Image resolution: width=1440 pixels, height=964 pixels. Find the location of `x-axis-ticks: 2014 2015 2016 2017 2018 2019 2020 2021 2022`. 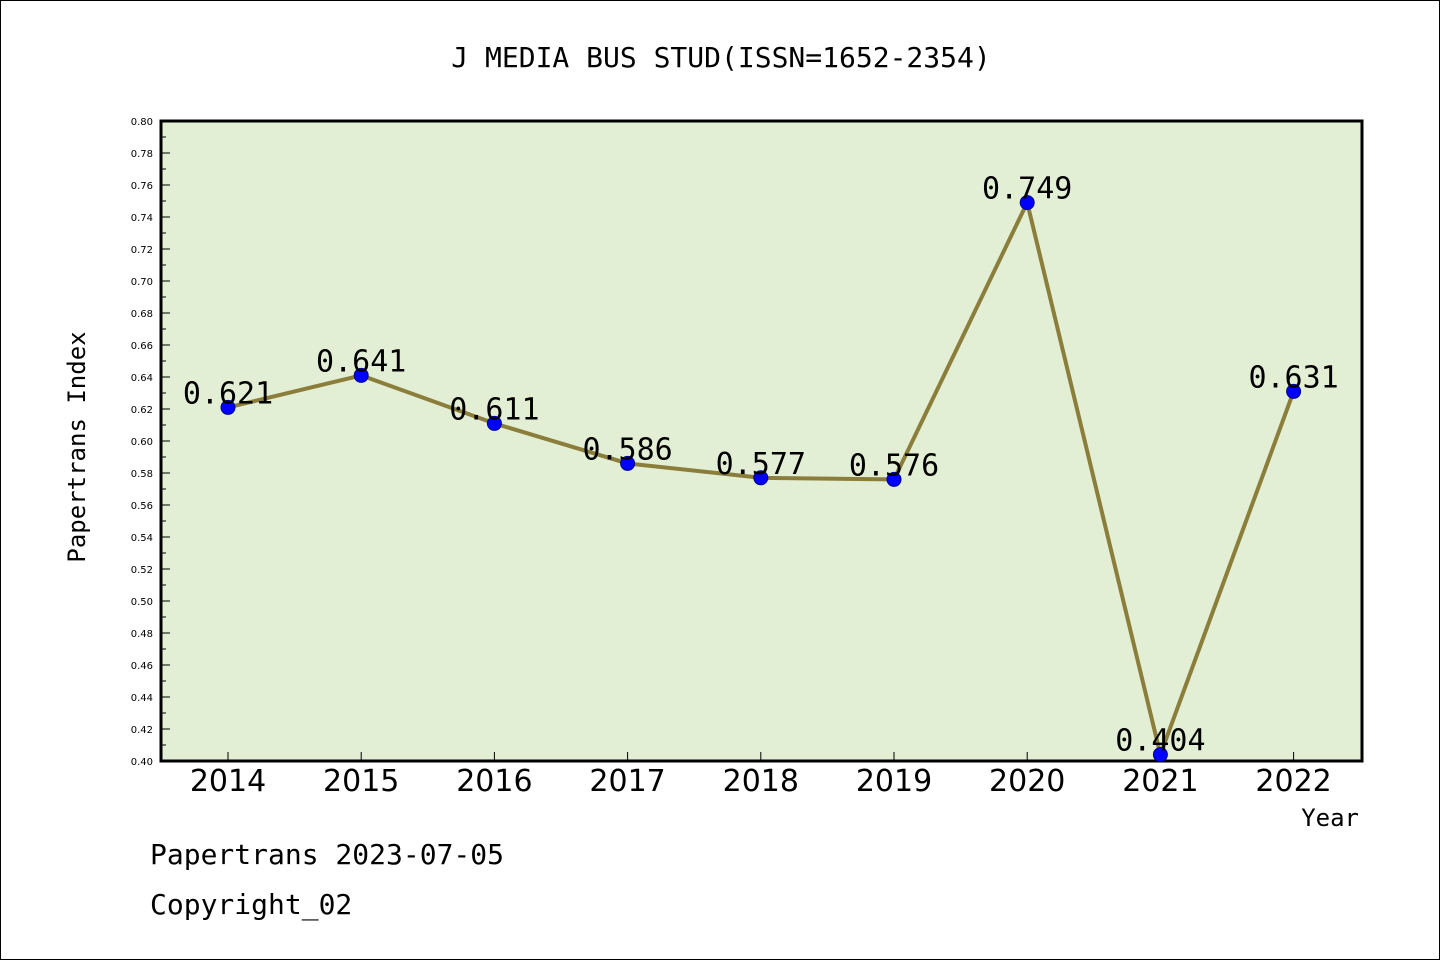

x-axis-ticks: 2014 2015 2016 2017 2018 2019 2020 2021 2022 is located at coordinates (761, 775).